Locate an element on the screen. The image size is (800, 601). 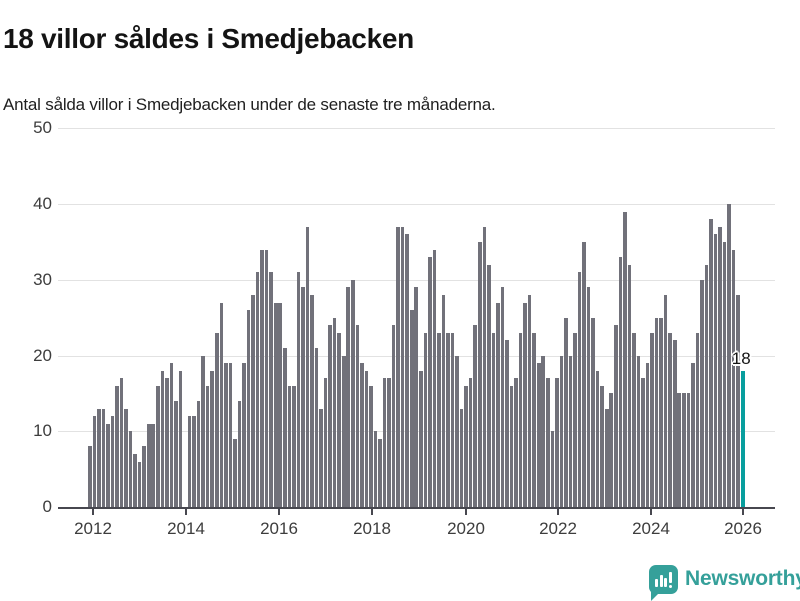
y-axis-tick-label: 20 is located at coordinates (42, 355).